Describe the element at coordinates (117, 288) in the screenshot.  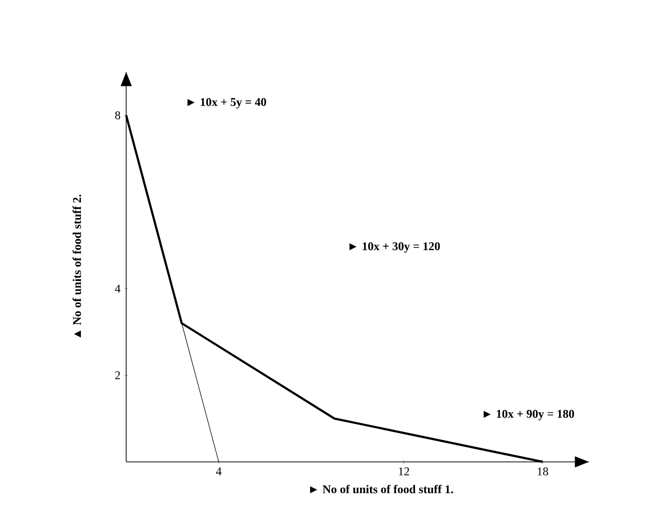
I see `y-tick-label: 4` at that location.